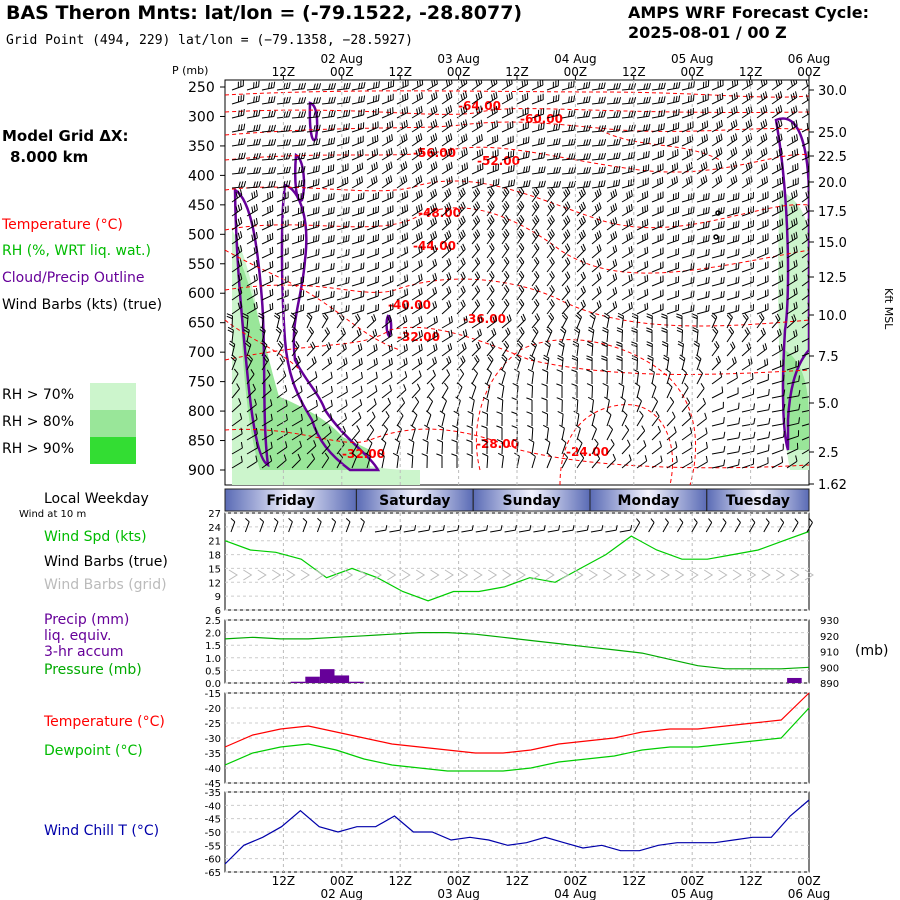 This screenshot has height=900, width=900. Describe the element at coordinates (201, 324) in the screenshot. I see `pressure-tick-label: 650` at that location.